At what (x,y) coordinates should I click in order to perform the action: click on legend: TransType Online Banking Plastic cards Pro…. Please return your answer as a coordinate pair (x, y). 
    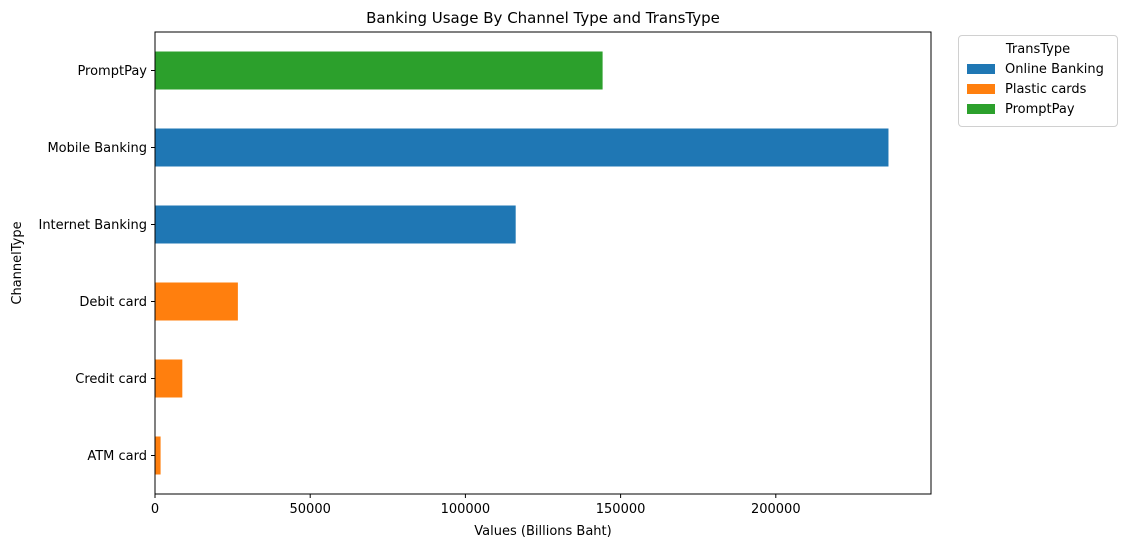
    Looking at the image, I should click on (1038, 81).